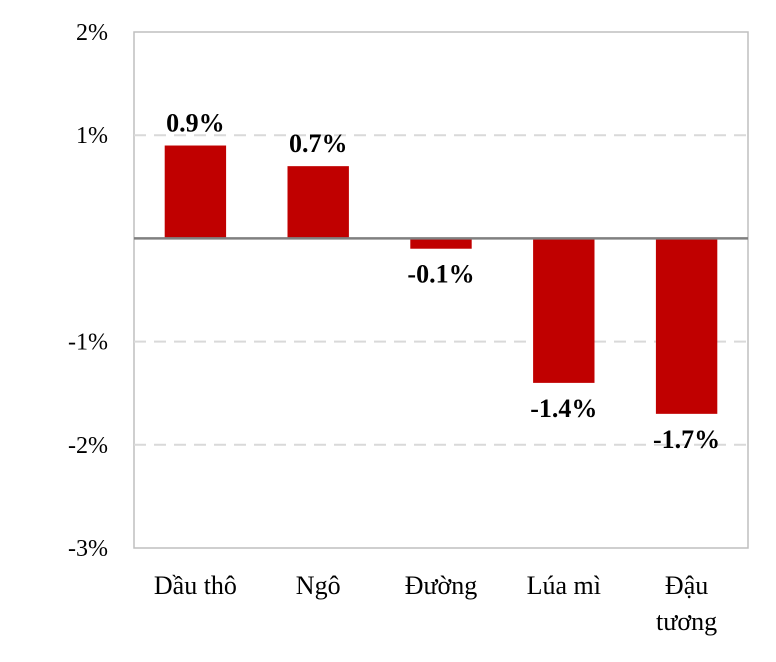 The image size is (776, 662). I want to click on data-label: 0.9%, so click(195, 123).